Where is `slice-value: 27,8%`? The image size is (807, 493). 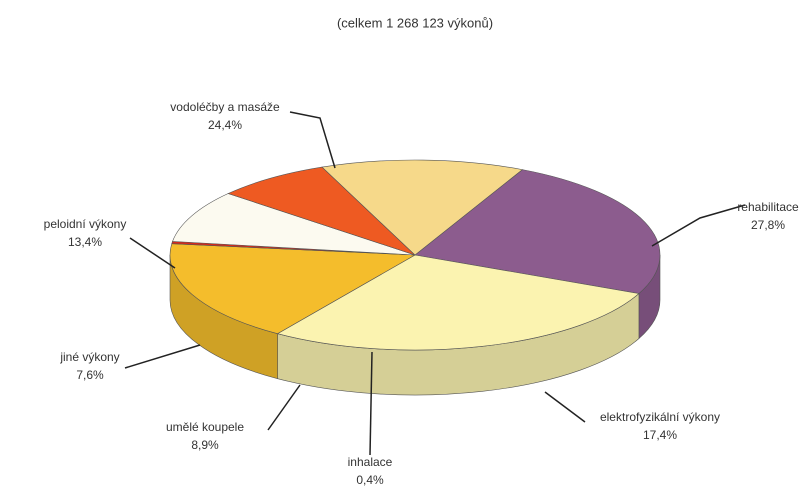
slice-value: 27,8% is located at coordinates (768, 225).